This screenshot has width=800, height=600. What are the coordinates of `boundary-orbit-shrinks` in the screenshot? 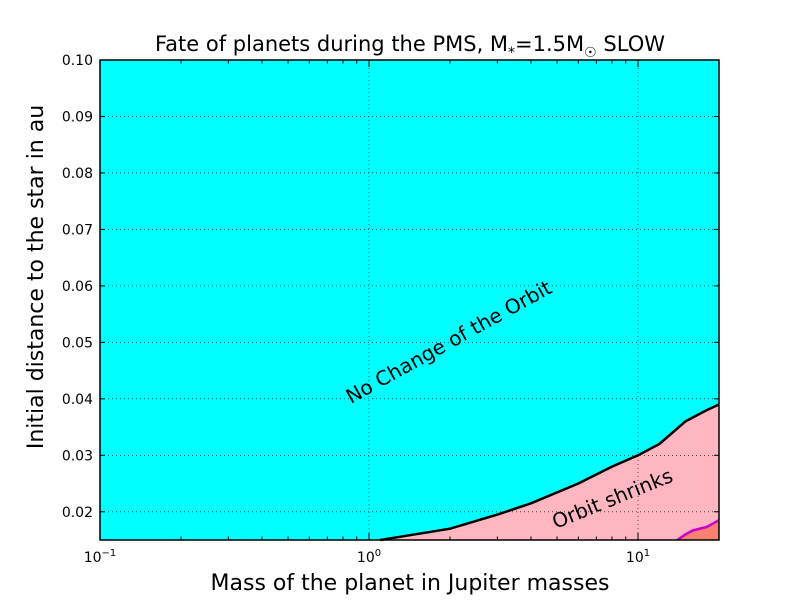 It's located at (549, 472).